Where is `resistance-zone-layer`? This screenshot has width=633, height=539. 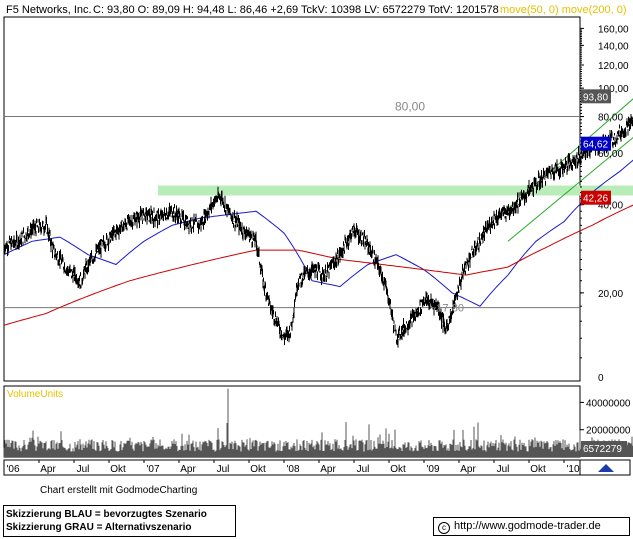 resistance-zone-layer is located at coordinates (395, 190).